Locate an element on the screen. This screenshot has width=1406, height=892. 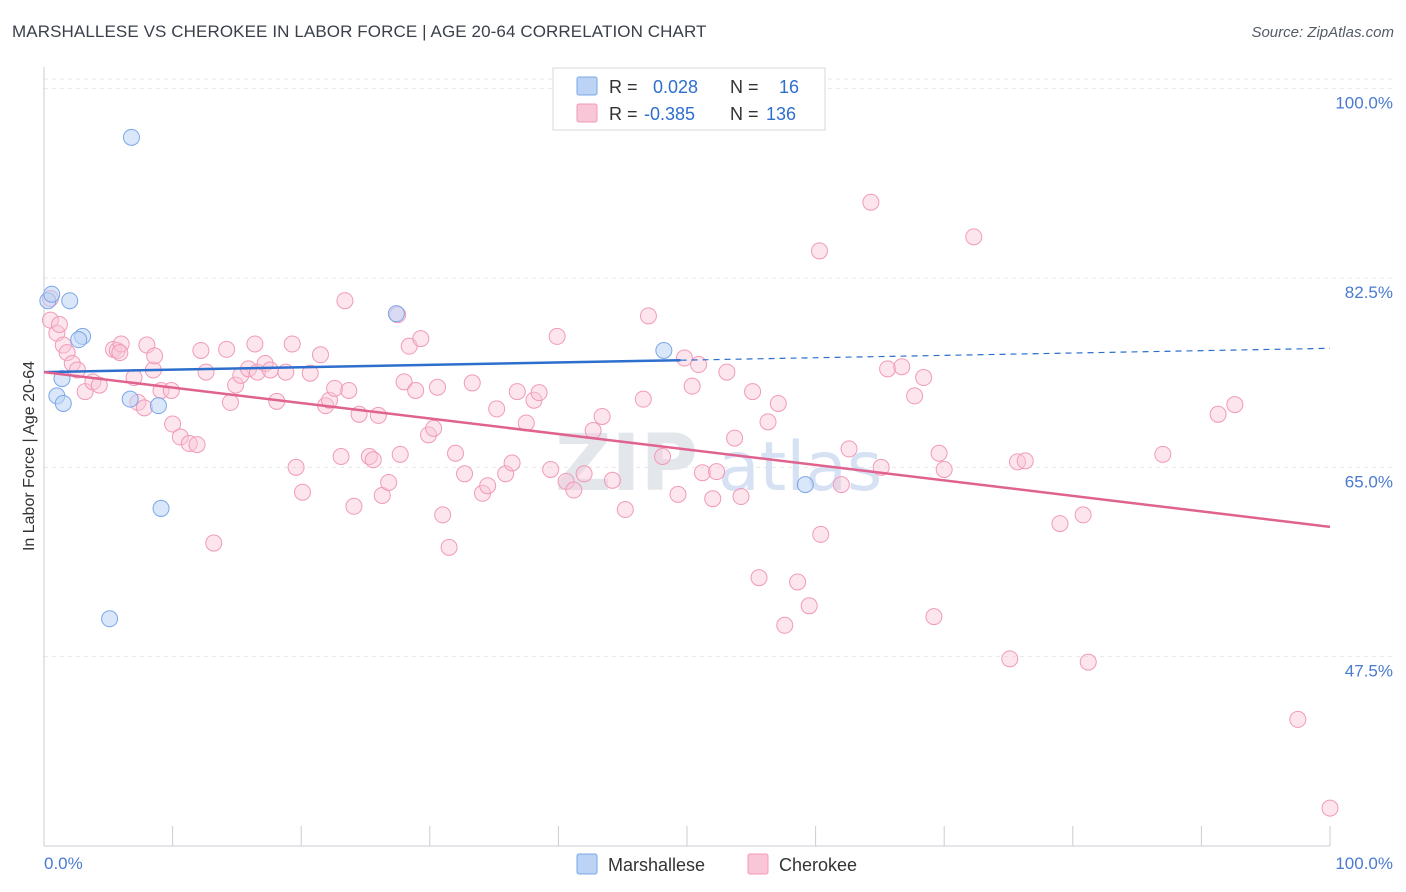
watermark: ZIP atlas is located at coordinates (718, 464).